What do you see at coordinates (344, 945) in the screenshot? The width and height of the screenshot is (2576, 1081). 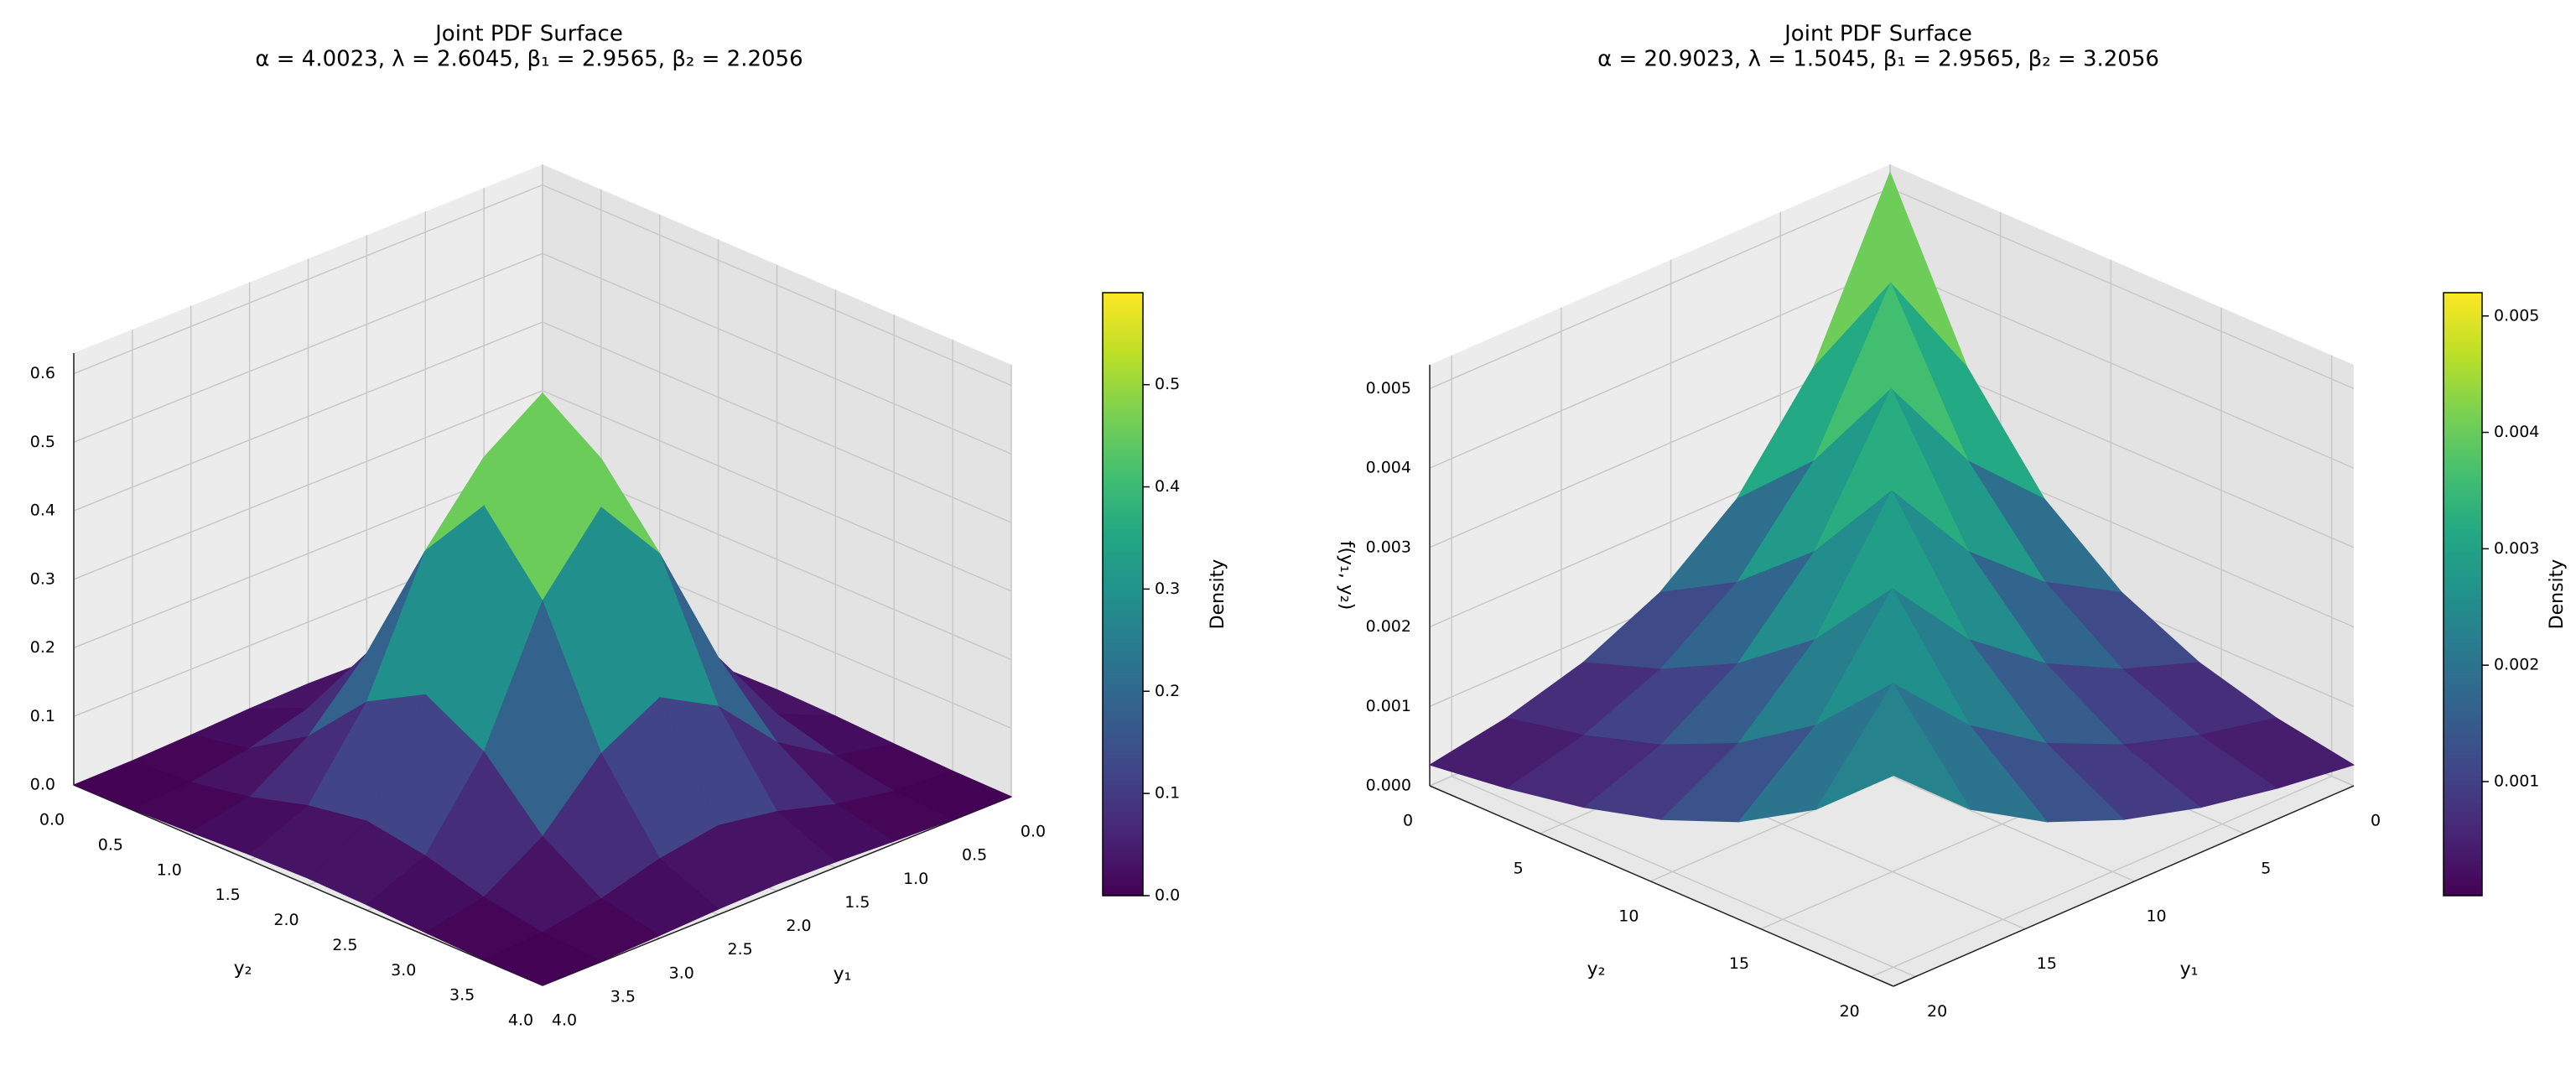 I see `y-tick-label: 2.5` at bounding box center [344, 945].